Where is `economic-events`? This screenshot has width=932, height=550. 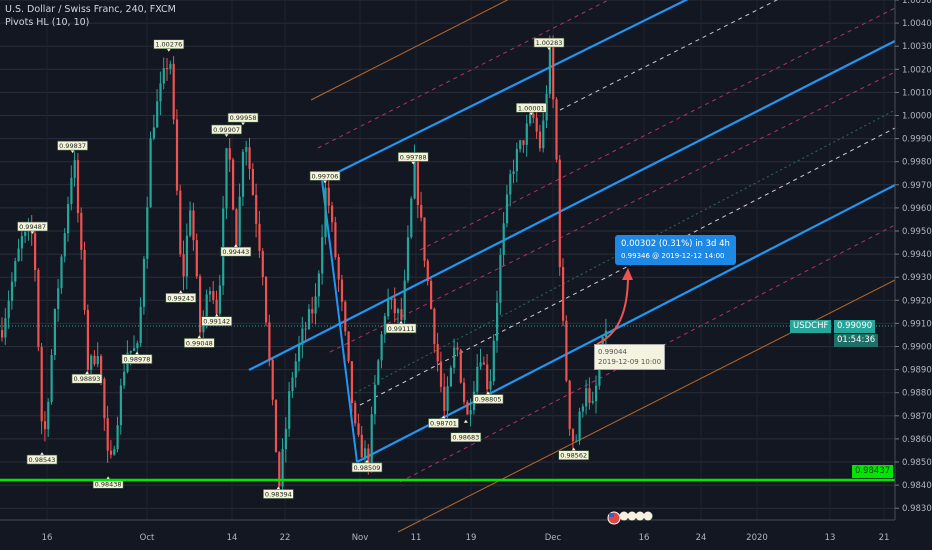
economic-events is located at coordinates (630, 518).